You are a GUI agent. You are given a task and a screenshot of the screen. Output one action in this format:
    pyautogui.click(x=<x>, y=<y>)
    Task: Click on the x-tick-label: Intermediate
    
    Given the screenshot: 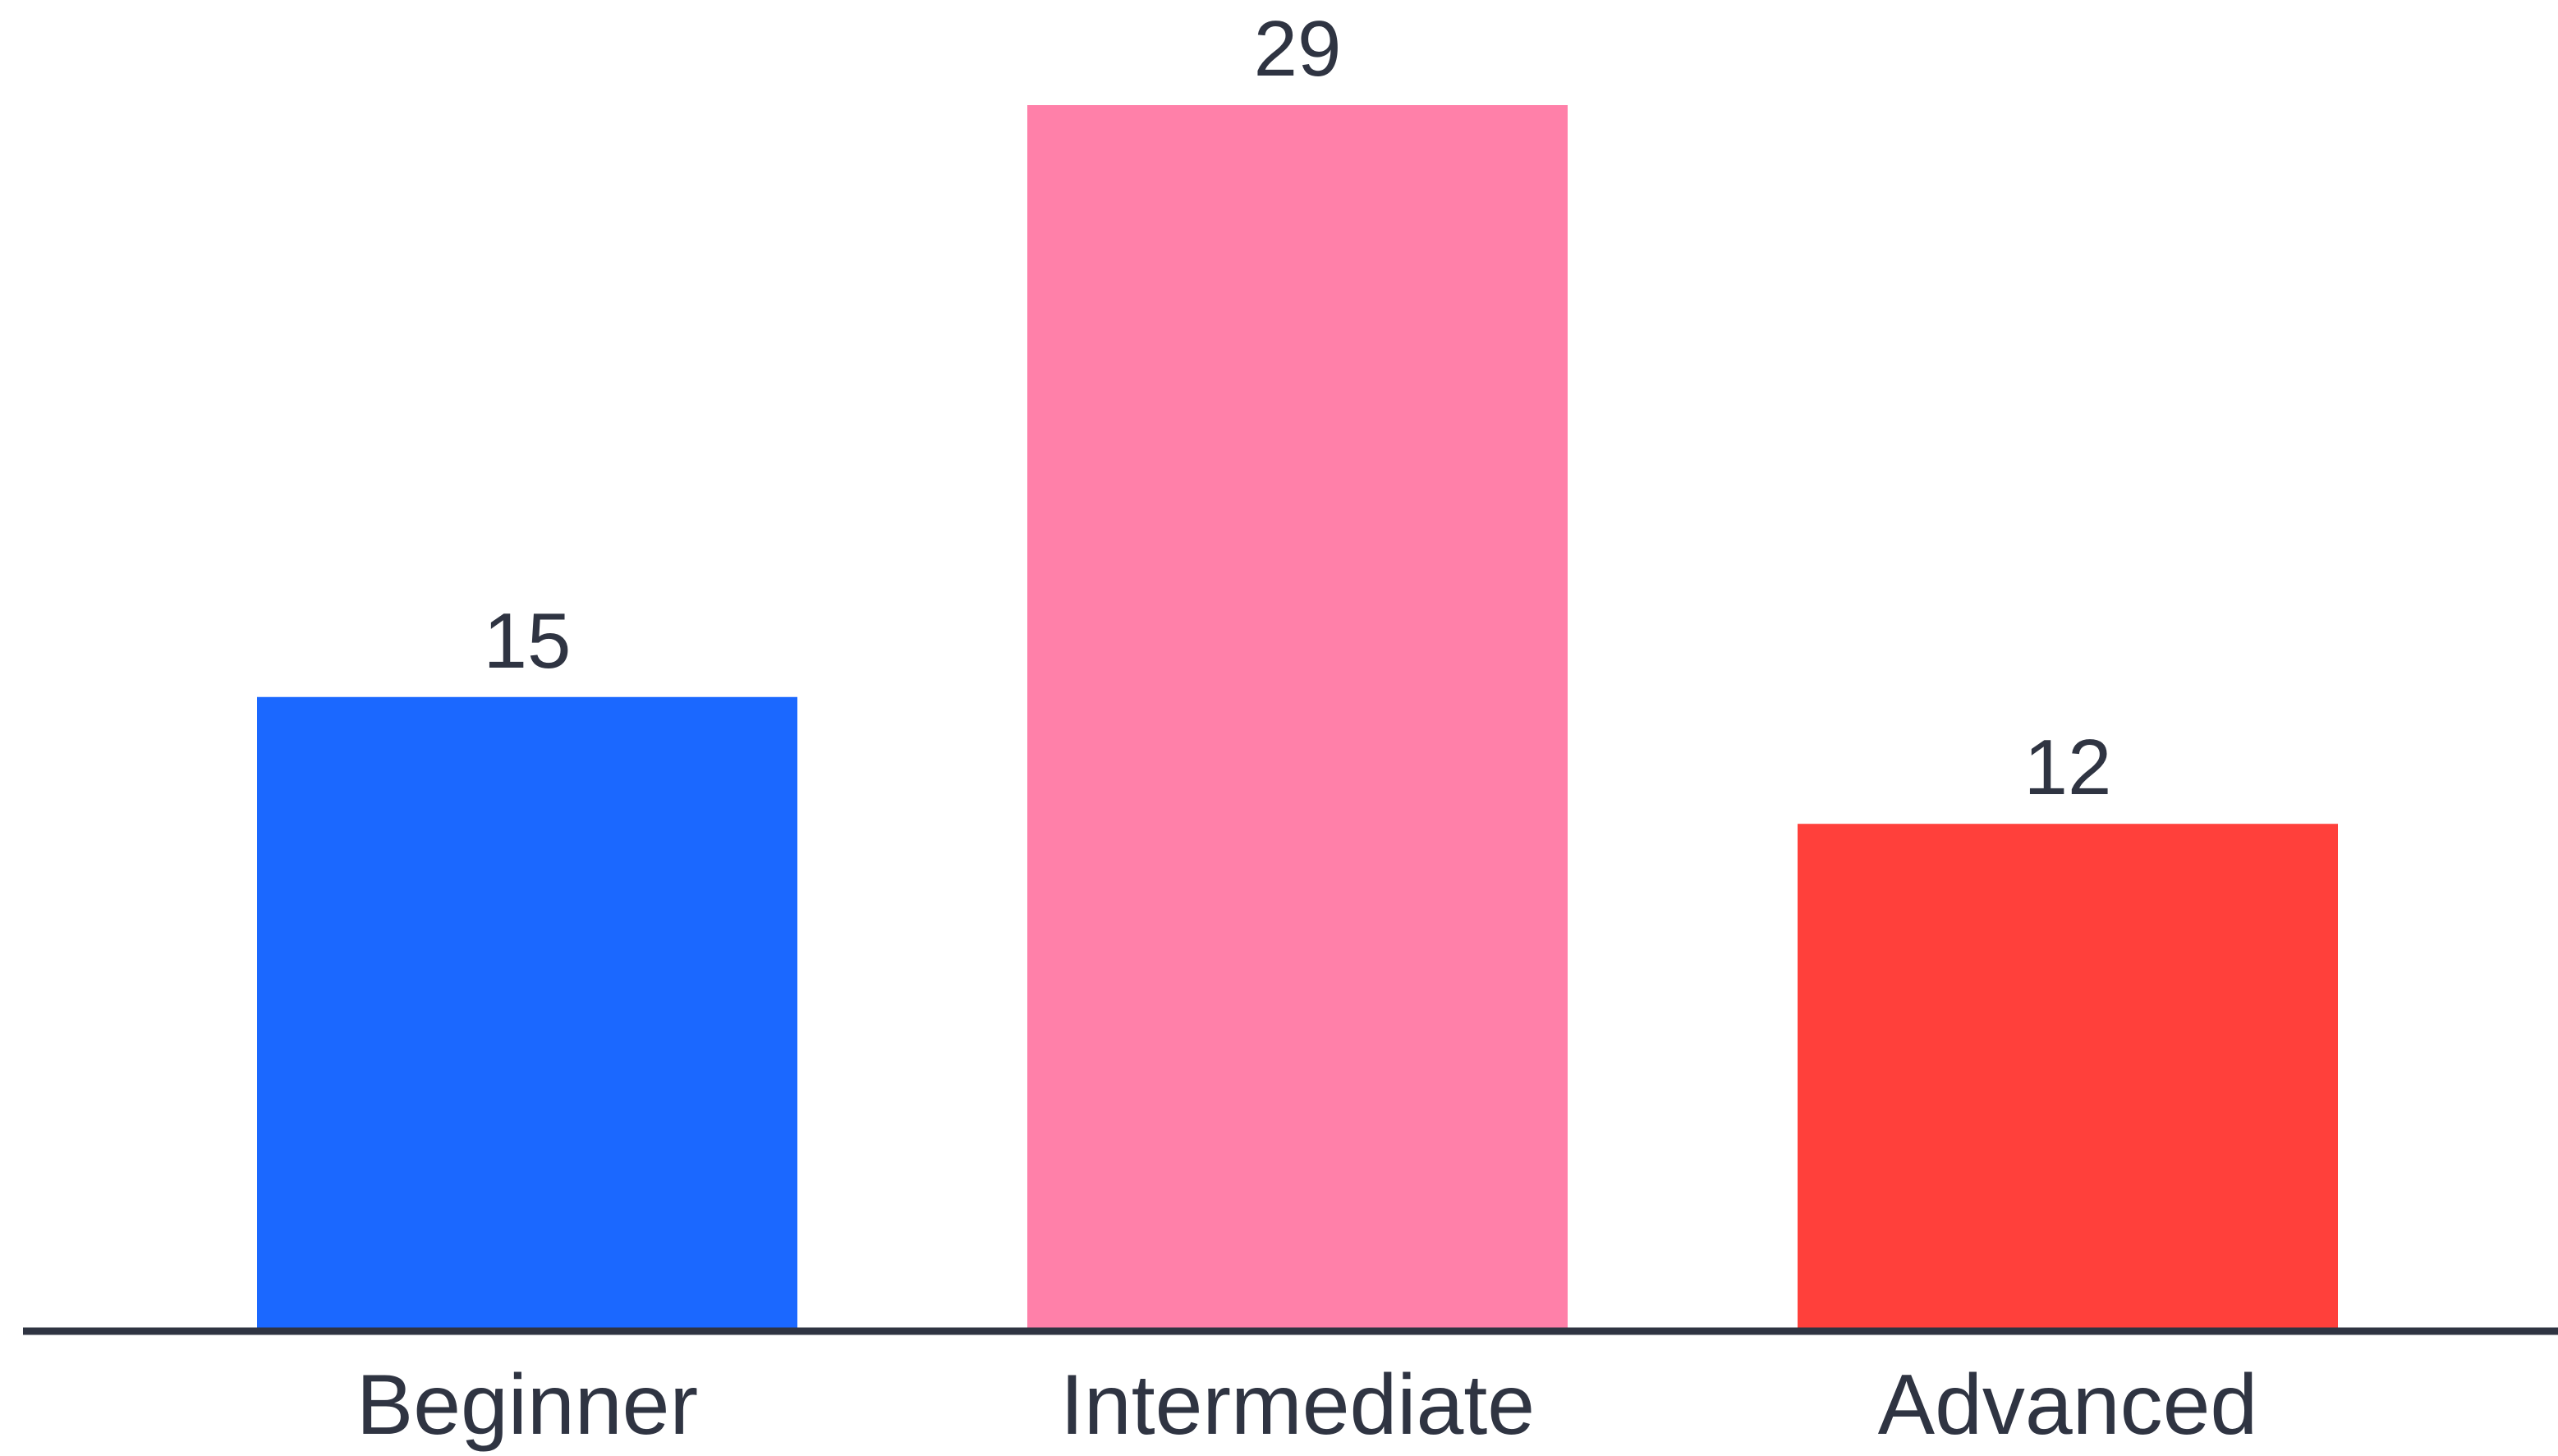 What is the action you would take?
    pyautogui.click(x=1297, y=1405)
    